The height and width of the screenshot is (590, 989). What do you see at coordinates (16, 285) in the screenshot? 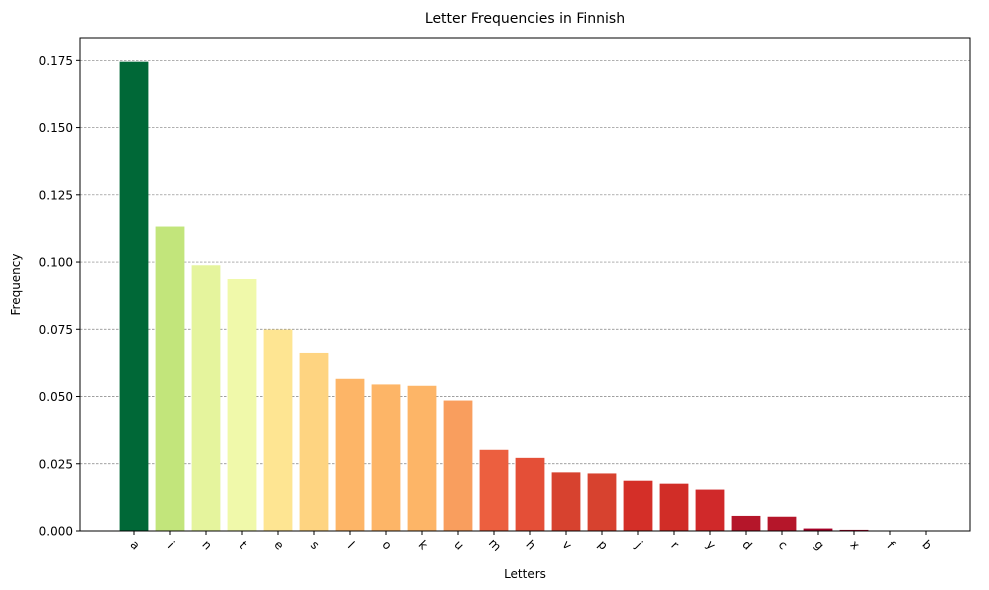
I see `y-axis-title: Frequency` at bounding box center [16, 285].